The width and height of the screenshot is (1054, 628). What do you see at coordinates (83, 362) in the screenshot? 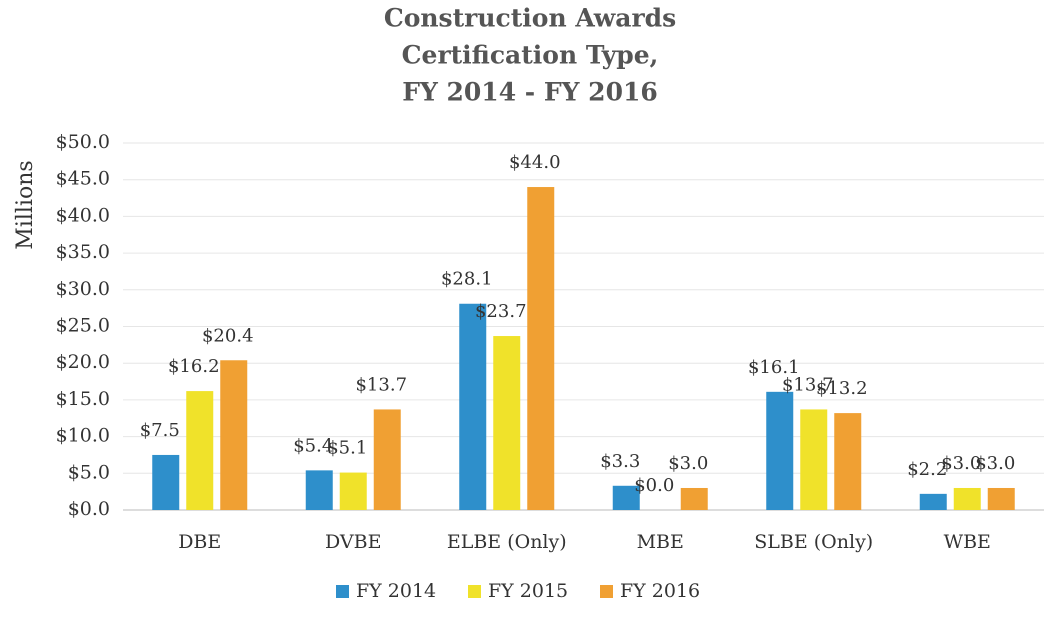
I see `y-tick-label: $20.0` at bounding box center [83, 362].